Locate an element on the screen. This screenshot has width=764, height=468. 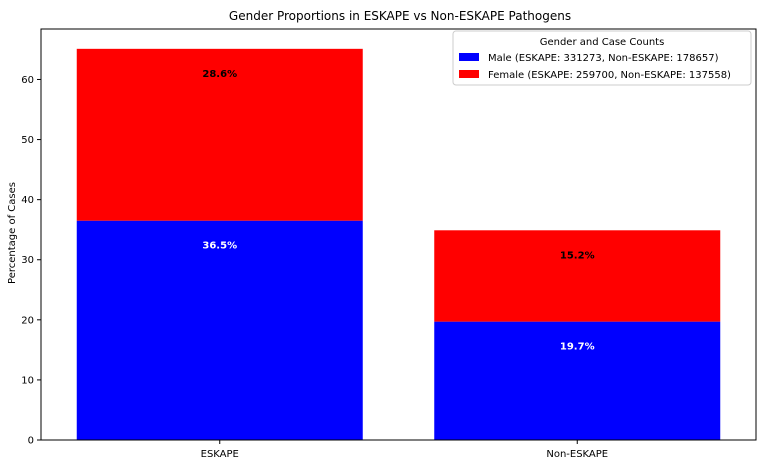
y-axis-ticks: 0 10 20 30 40 50 60 is located at coordinates (31, 261).